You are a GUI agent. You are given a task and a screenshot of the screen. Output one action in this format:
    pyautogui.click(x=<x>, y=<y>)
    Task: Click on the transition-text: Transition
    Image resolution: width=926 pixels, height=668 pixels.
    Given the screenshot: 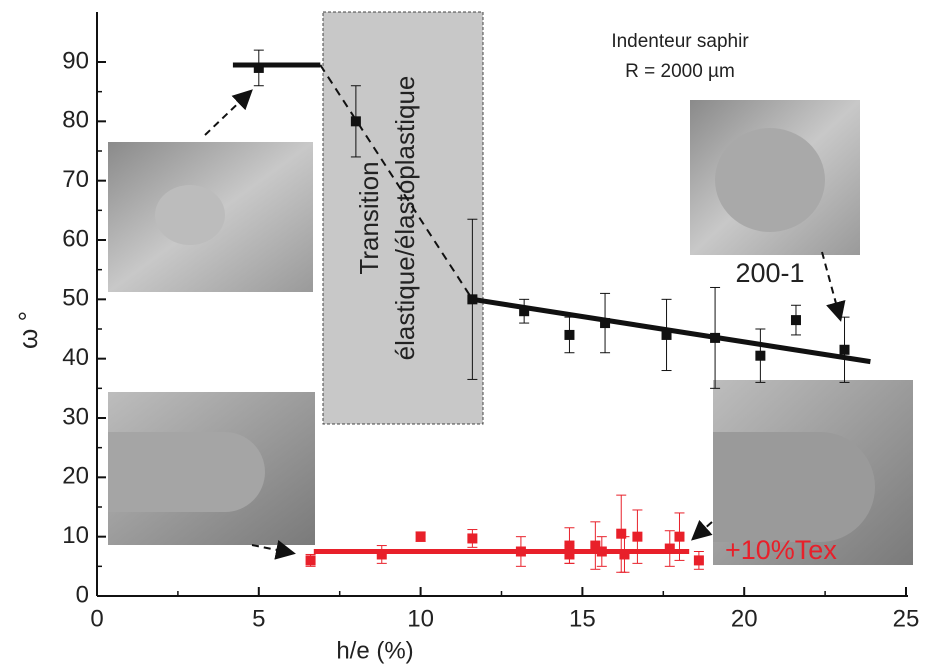 What is the action you would take?
    pyautogui.click(x=369, y=217)
    